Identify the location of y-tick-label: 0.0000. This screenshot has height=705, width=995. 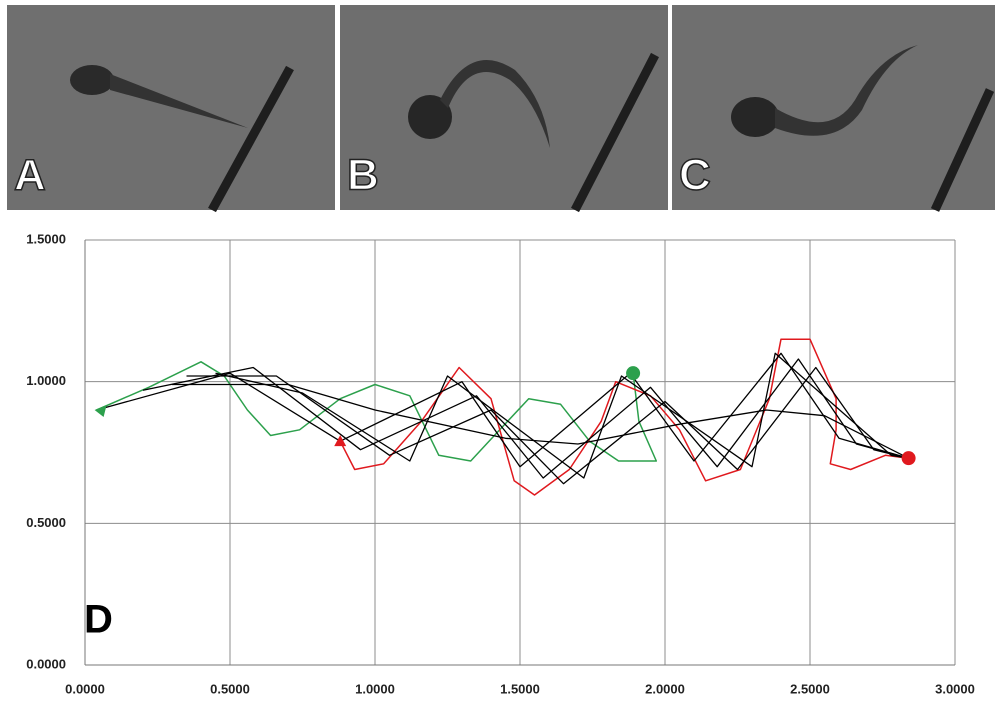
(46, 663).